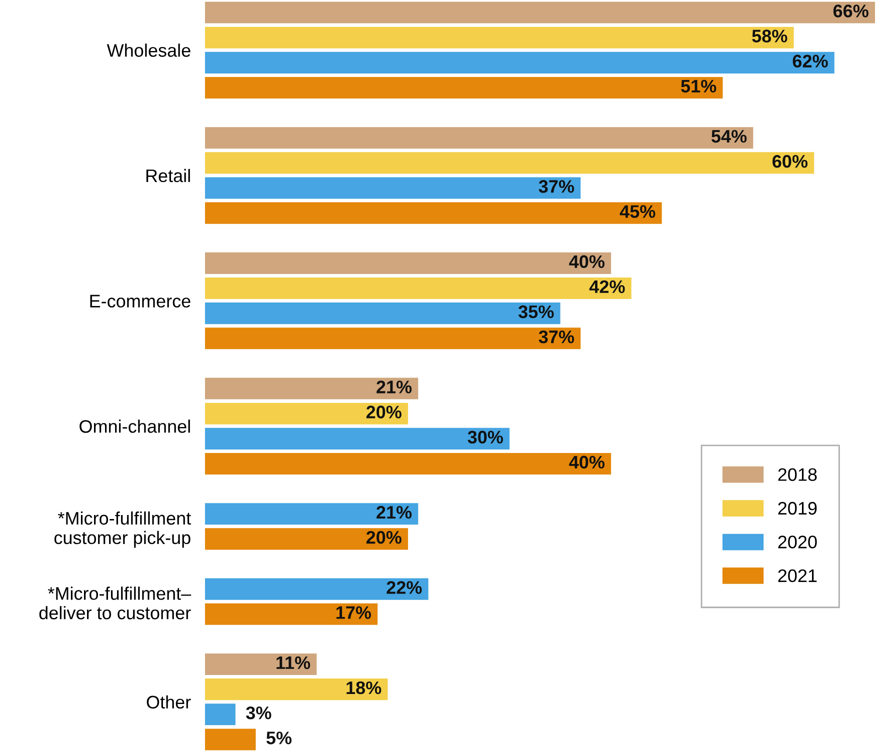 Image resolution: width=880 pixels, height=752 pixels. What do you see at coordinates (850, 11) in the screenshot?
I see `data-label: 66%` at bounding box center [850, 11].